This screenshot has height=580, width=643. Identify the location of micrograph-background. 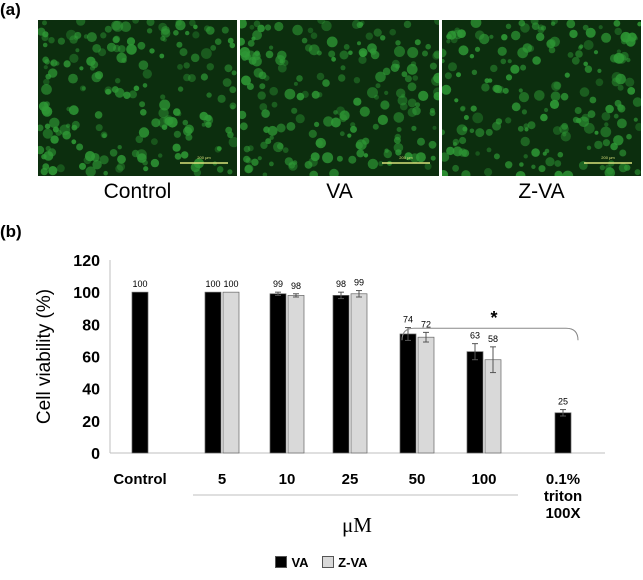
(137, 98).